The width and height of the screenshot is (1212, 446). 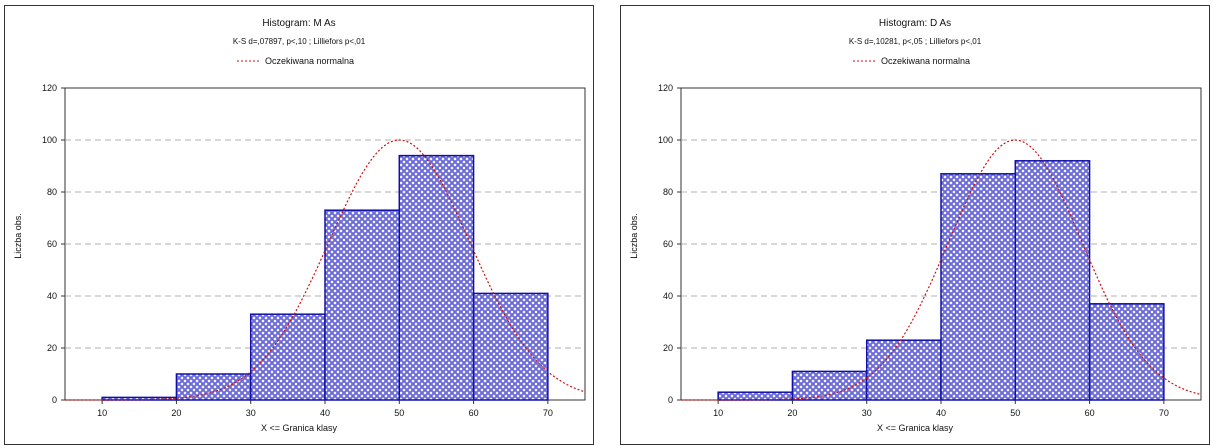 I want to click on chart-title: Histogram: M As, so click(x=298, y=23).